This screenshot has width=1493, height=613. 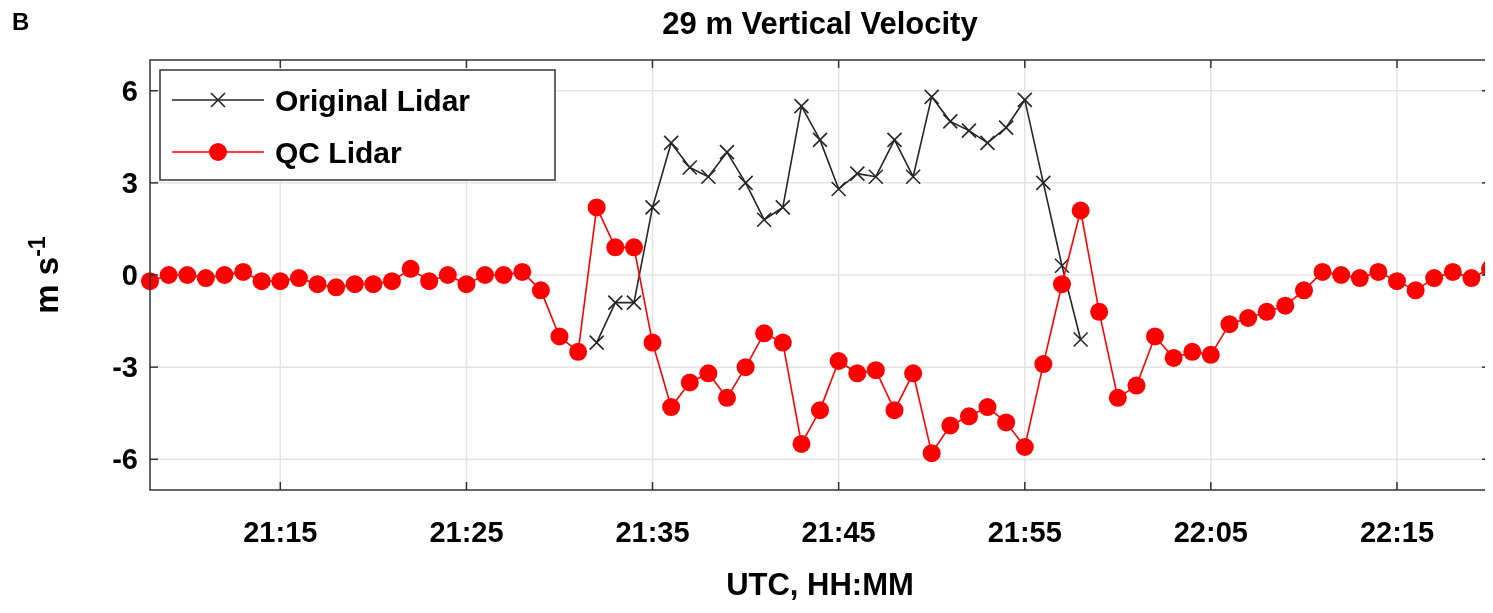 I want to click on y-tick-label: 0, so click(x=129, y=275).